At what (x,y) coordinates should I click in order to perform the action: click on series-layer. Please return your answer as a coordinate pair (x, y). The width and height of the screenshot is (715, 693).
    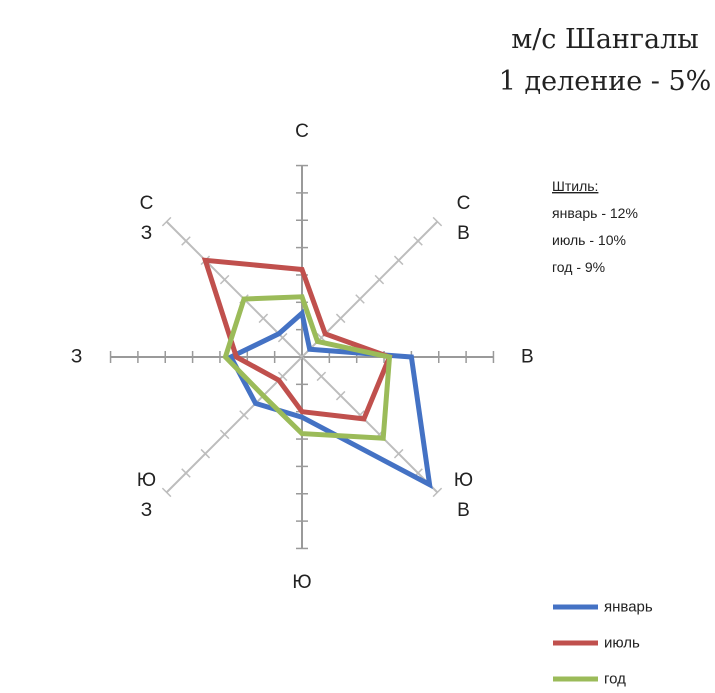
    Looking at the image, I should click on (317, 373).